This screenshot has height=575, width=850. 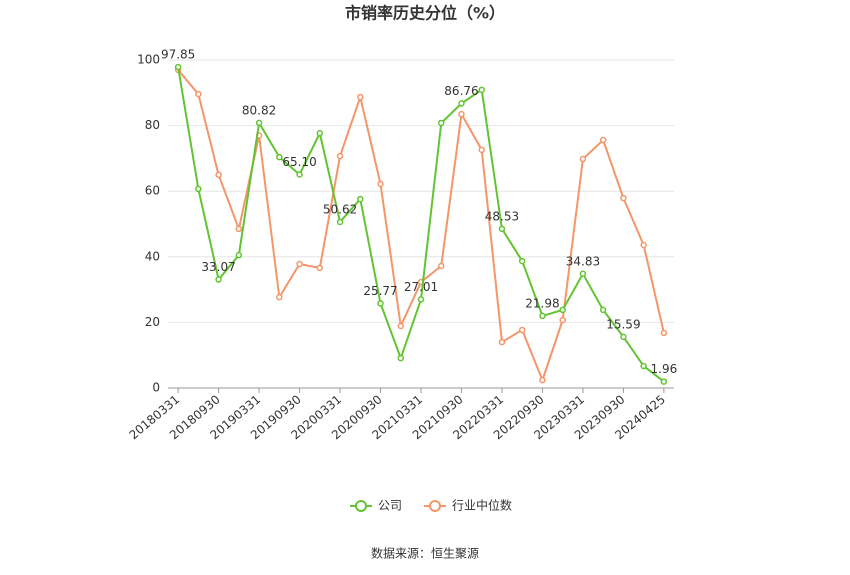 I want to click on data-label: 33.07, so click(x=218, y=267).